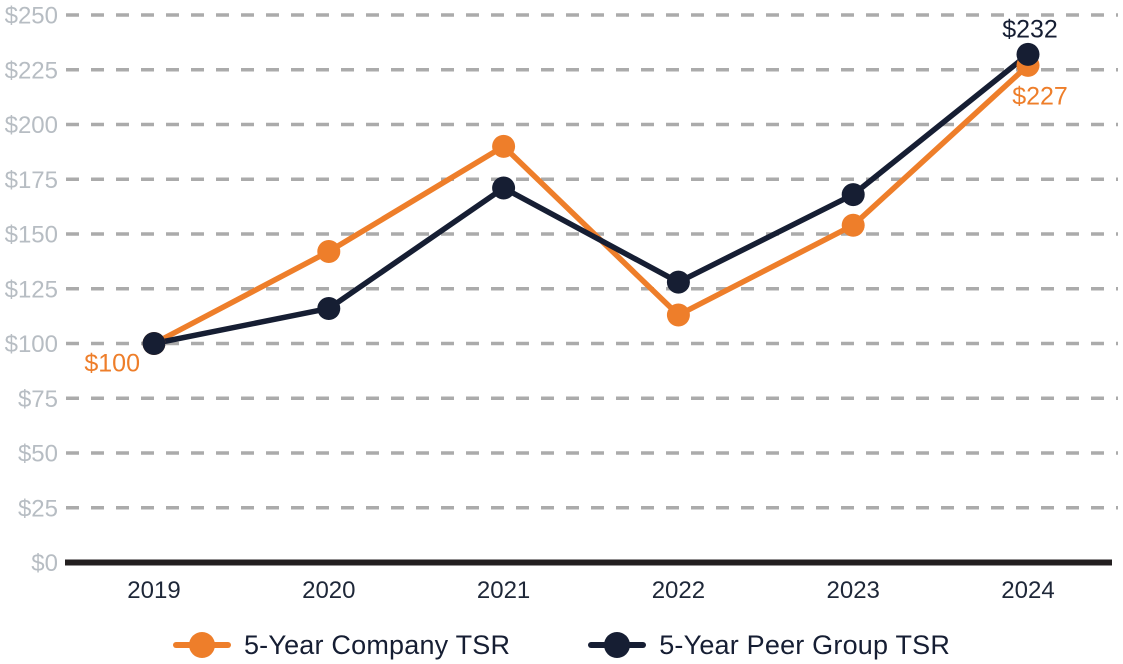 The image size is (1123, 664). What do you see at coordinates (504, 146) in the screenshot?
I see `data-point-company-2021` at bounding box center [504, 146].